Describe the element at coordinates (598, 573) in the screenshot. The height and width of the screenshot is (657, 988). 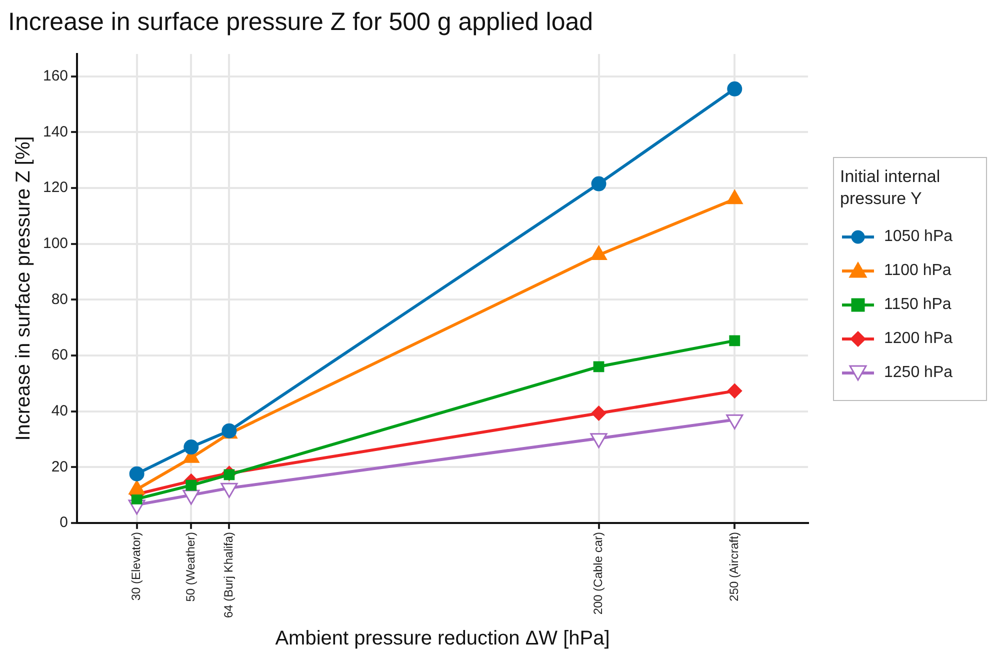
I see `x-tick-label: 200 (Cable car)` at that location.